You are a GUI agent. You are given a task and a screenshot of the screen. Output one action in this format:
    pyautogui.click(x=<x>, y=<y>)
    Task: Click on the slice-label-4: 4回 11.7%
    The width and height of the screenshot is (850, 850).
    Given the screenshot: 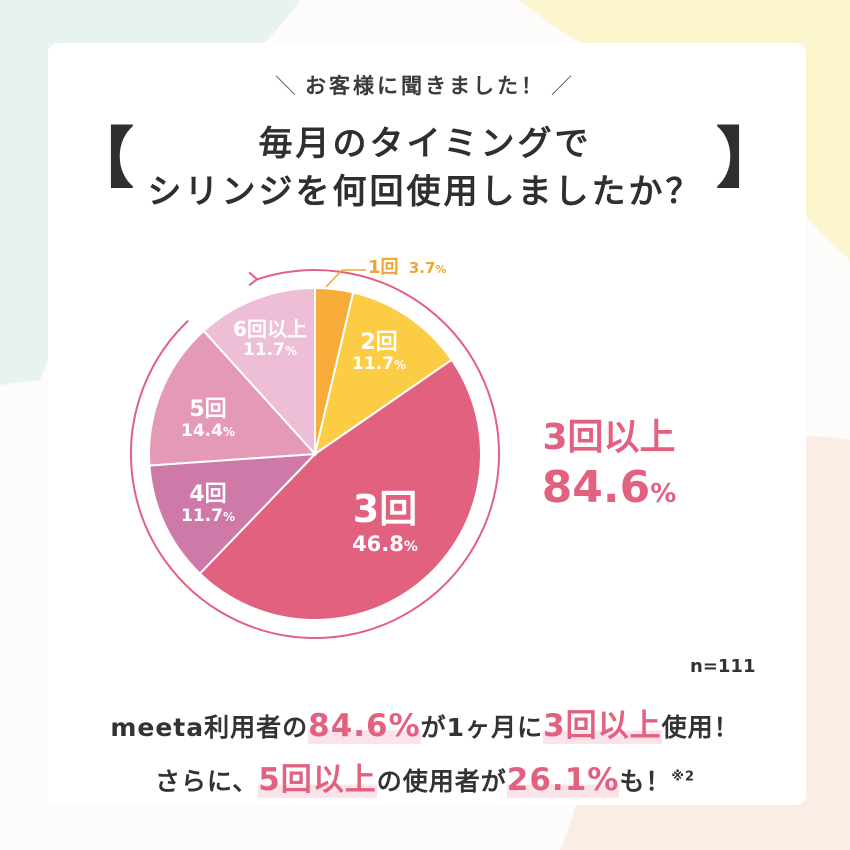 What is the action you would take?
    pyautogui.click(x=208, y=504)
    